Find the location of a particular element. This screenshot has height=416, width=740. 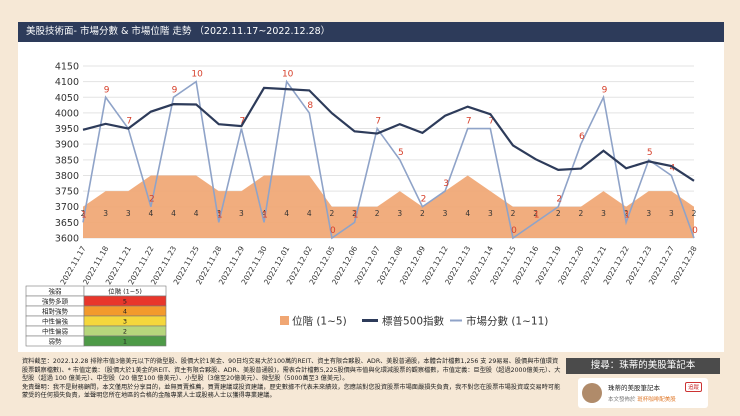

y-tick-label: 3750 is located at coordinates (67, 192).